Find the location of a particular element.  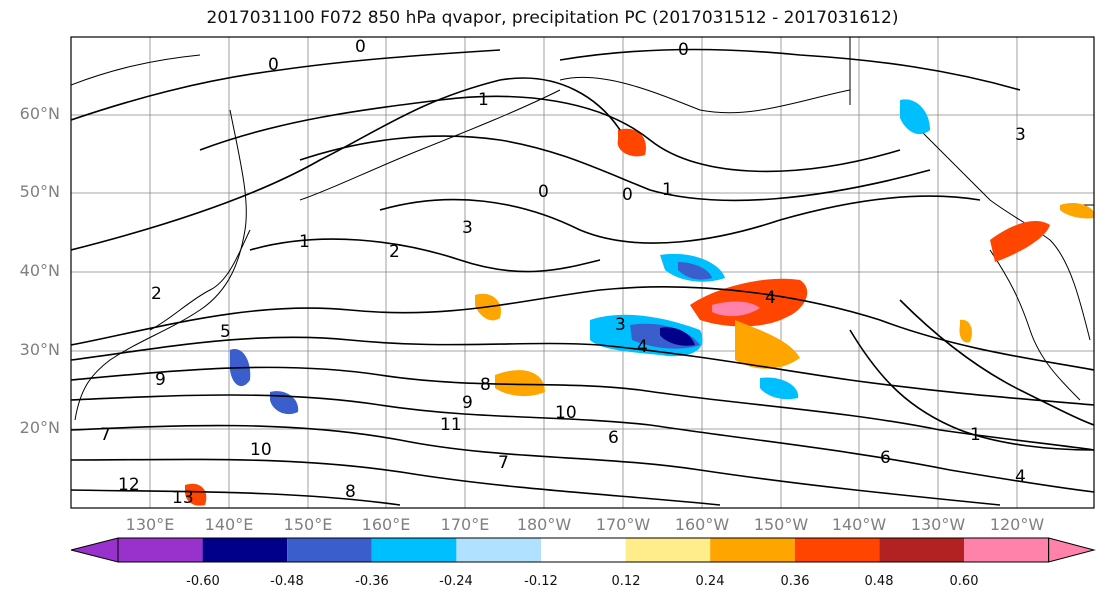

lon-label: 130°W is located at coordinates (938, 524).